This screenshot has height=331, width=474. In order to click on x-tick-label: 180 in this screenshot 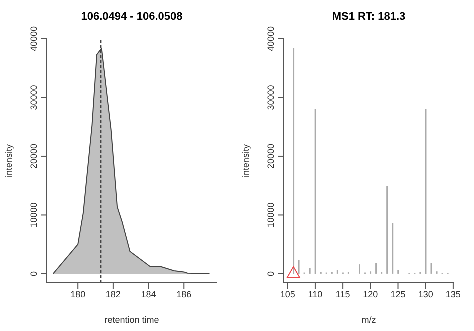, I will do `click(78, 294)`.